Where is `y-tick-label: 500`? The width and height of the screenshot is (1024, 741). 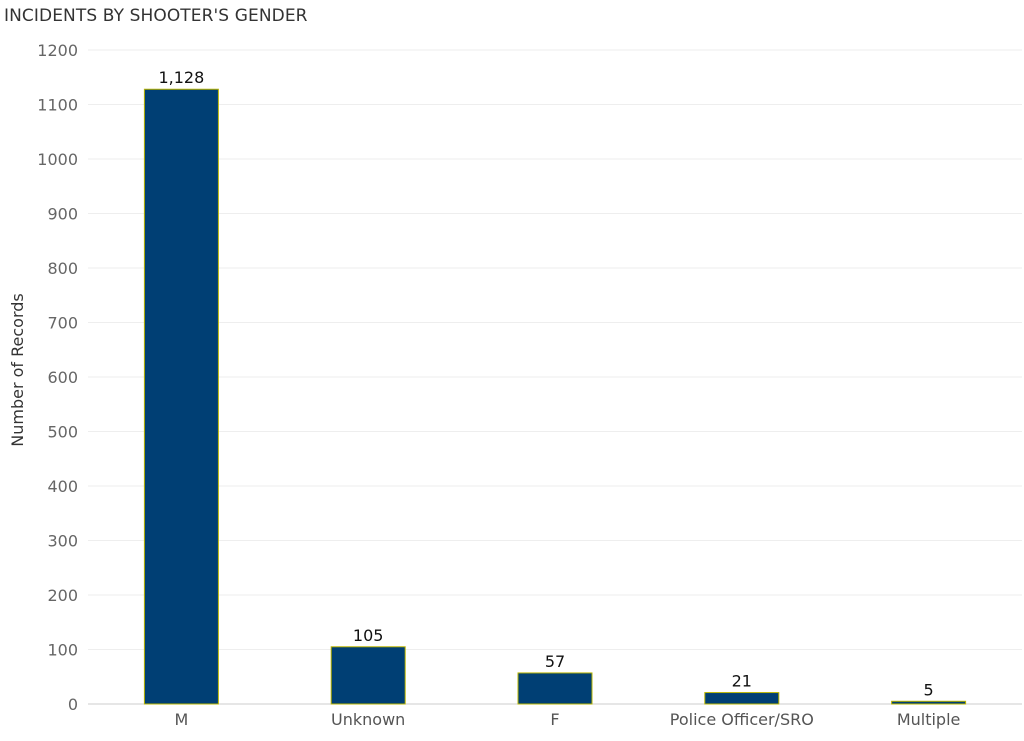
y-tick-label: 500 is located at coordinates (62, 432).